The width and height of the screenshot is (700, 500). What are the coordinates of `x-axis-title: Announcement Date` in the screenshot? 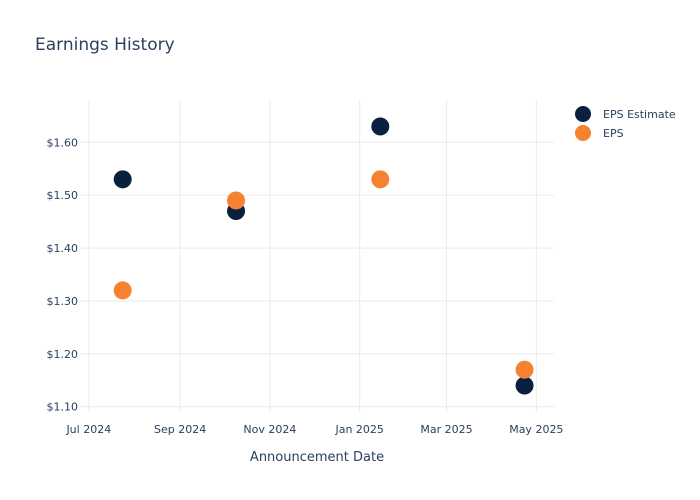 It's located at (317, 457).